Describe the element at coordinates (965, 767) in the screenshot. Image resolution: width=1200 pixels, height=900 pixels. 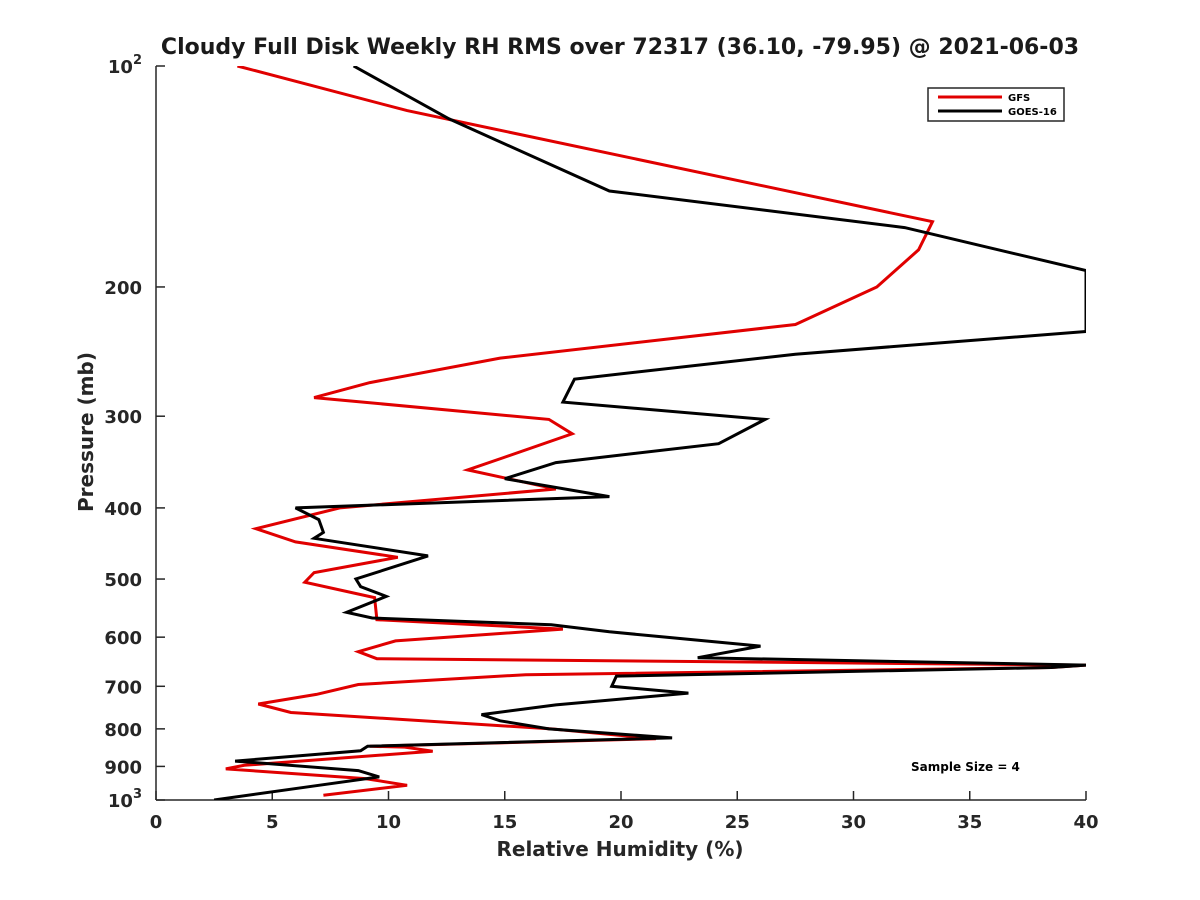
I see `sample-size-annotation: Sample Size = 4` at that location.